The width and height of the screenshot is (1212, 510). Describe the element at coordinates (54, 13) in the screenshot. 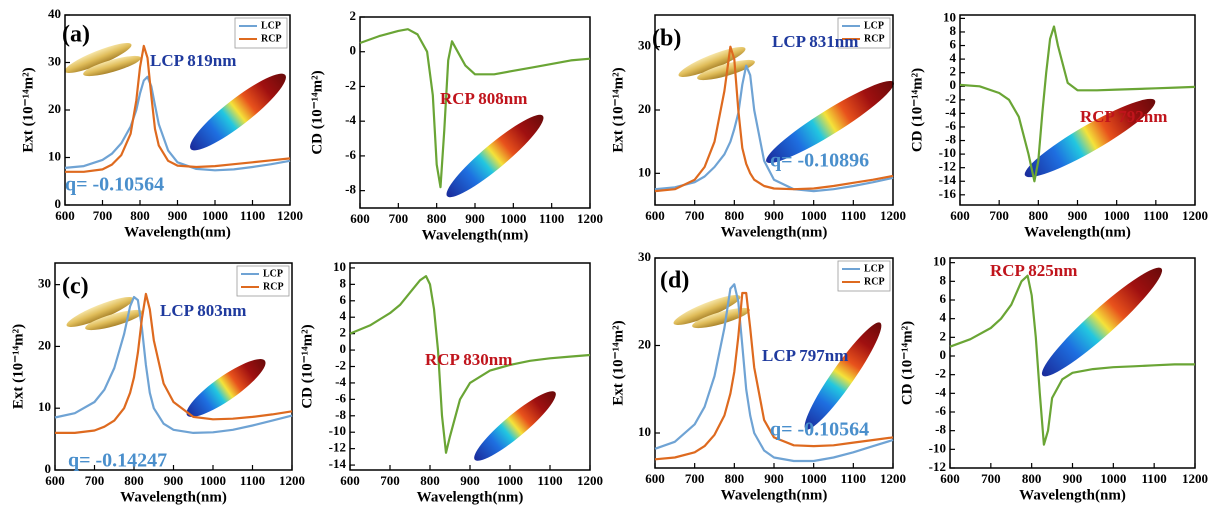

I see `y-tick-label: 40` at that location.